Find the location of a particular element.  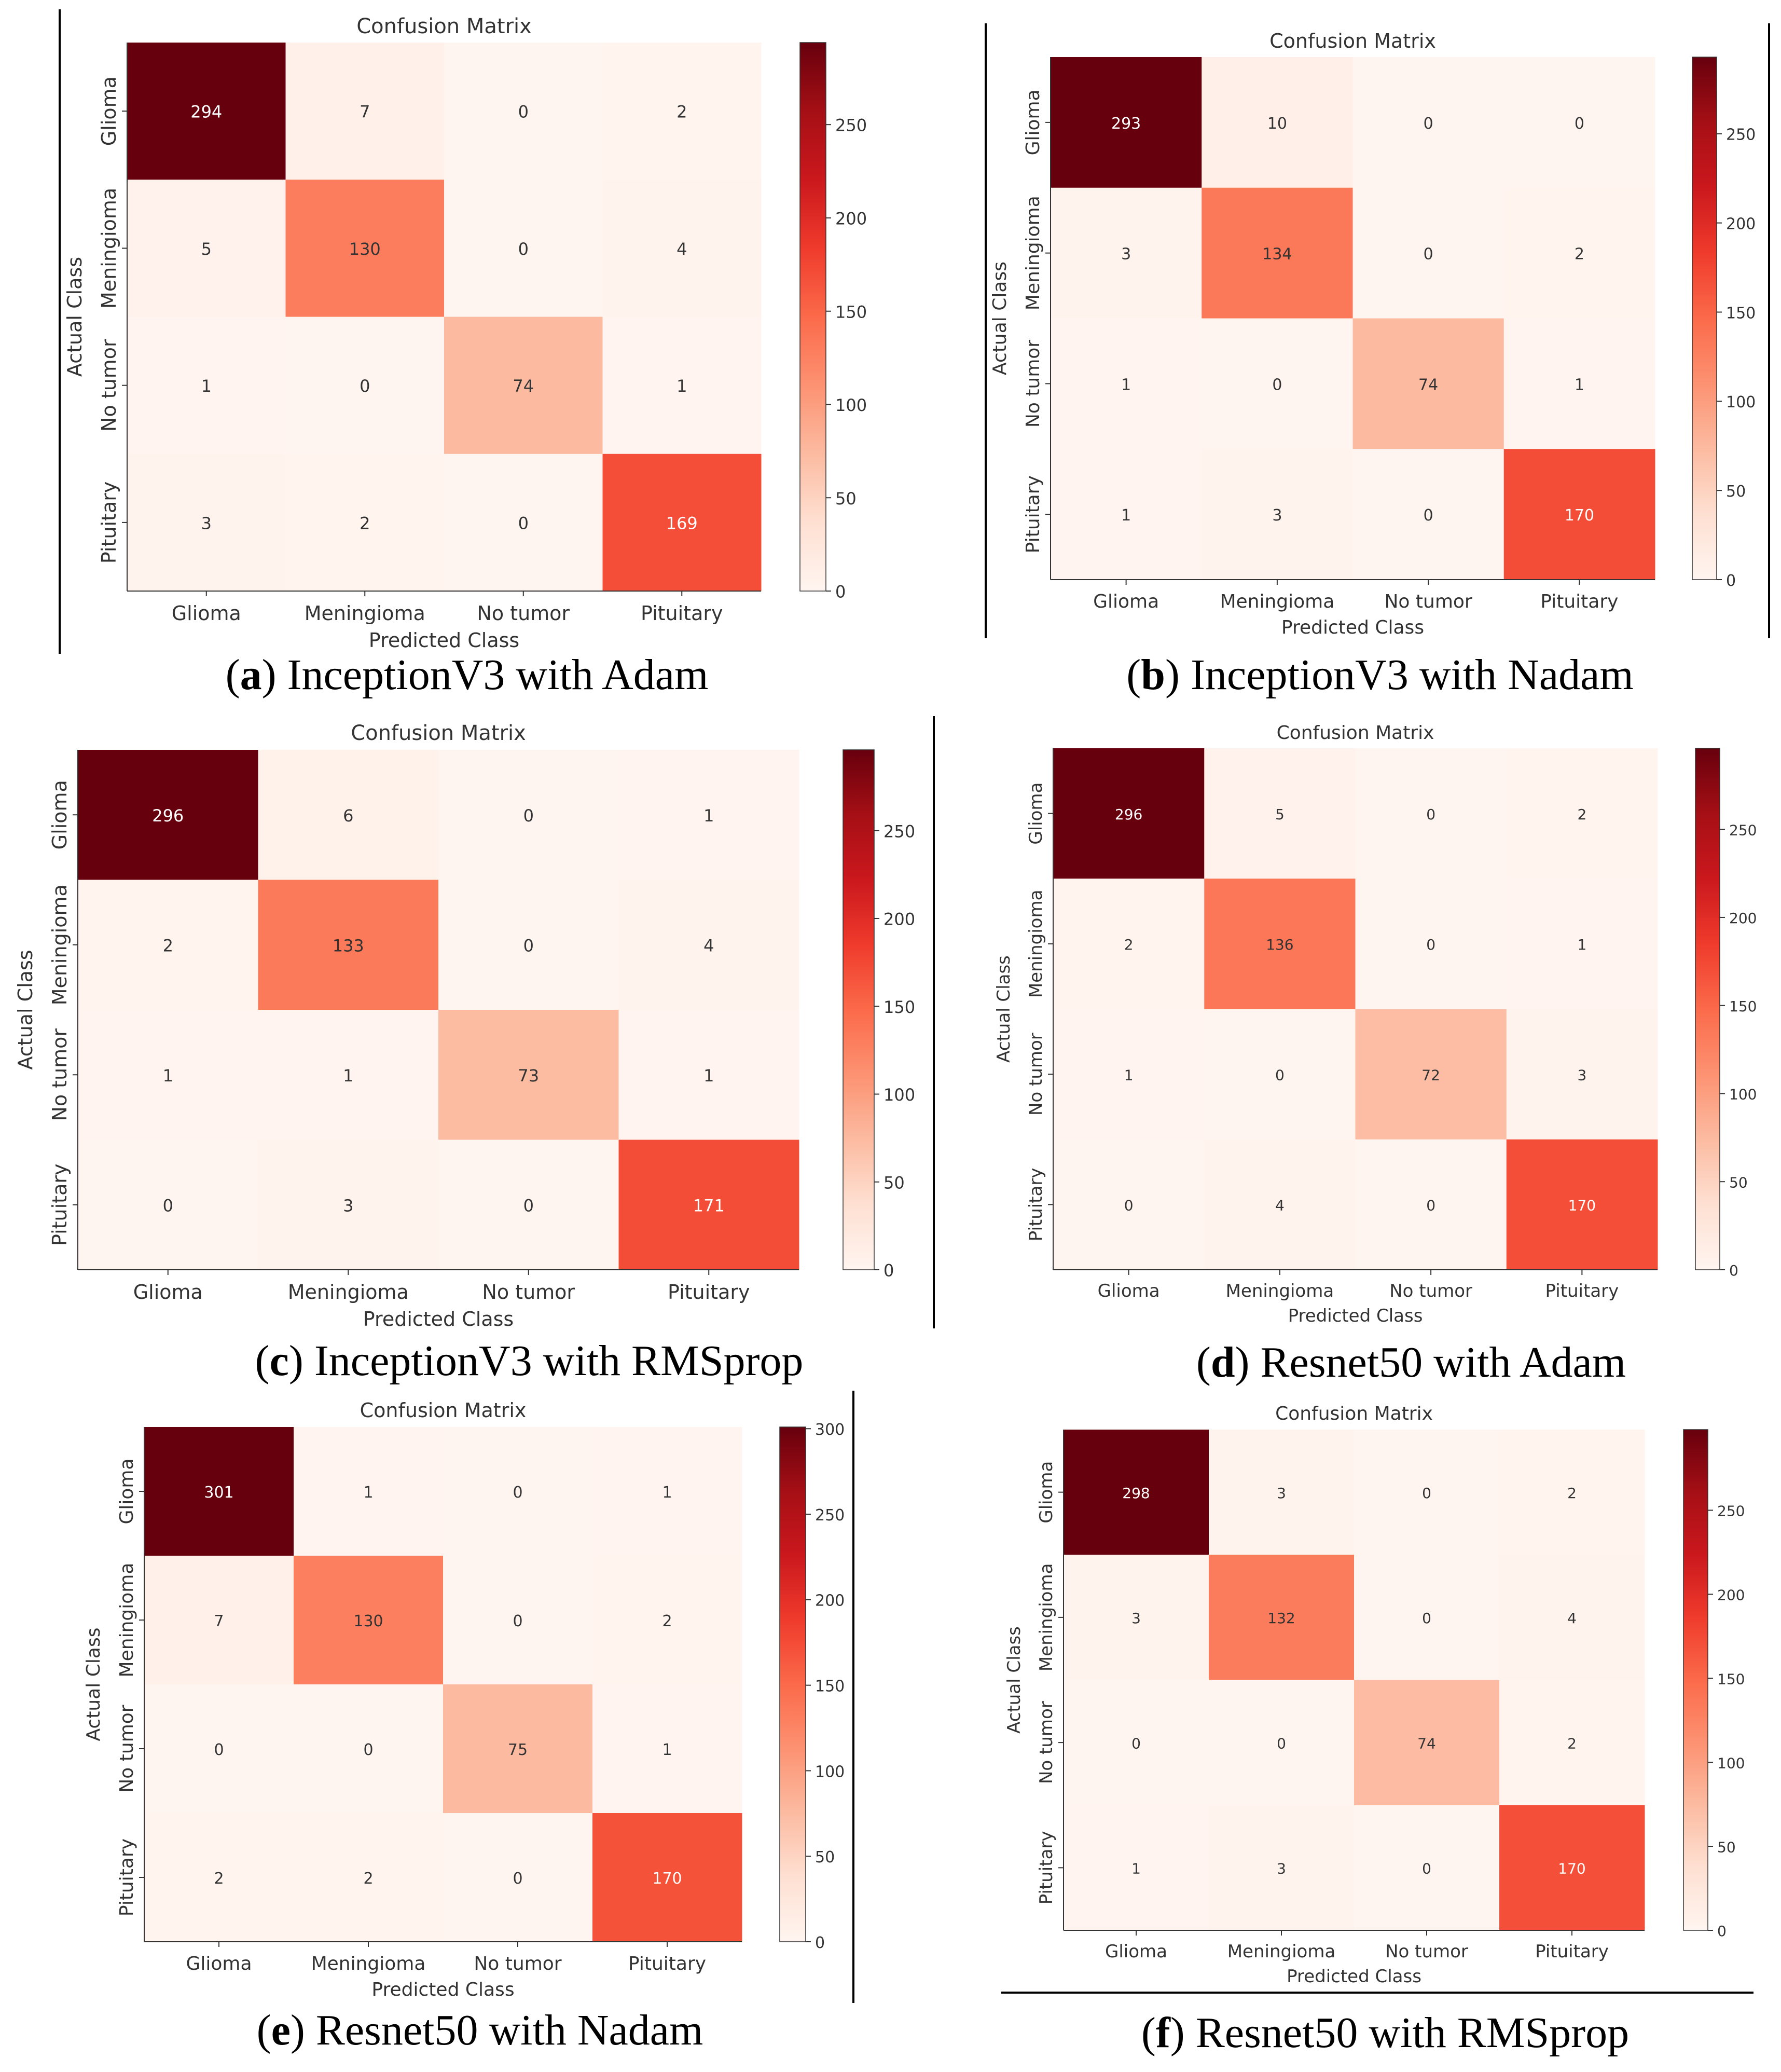

cell-value-label: 73 is located at coordinates (529, 1076).